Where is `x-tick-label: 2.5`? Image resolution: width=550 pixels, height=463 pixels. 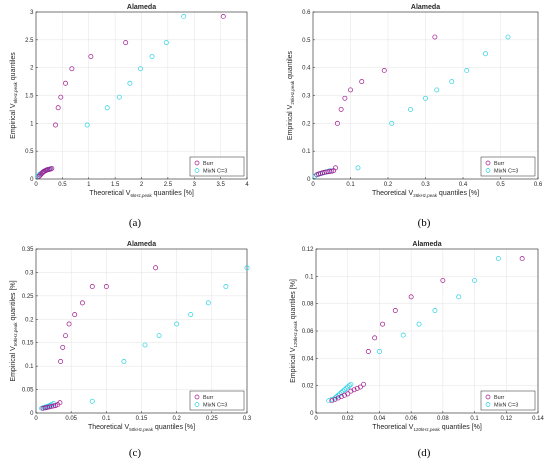
x-tick-label: 2.5 is located at coordinates (168, 185).